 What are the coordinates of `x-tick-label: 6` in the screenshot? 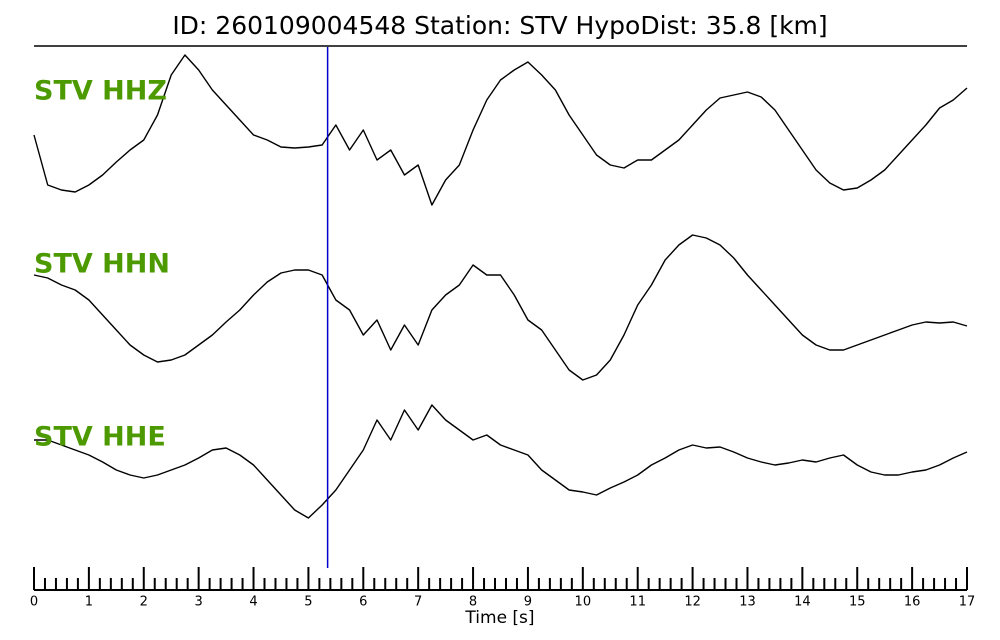 It's located at (363, 602).